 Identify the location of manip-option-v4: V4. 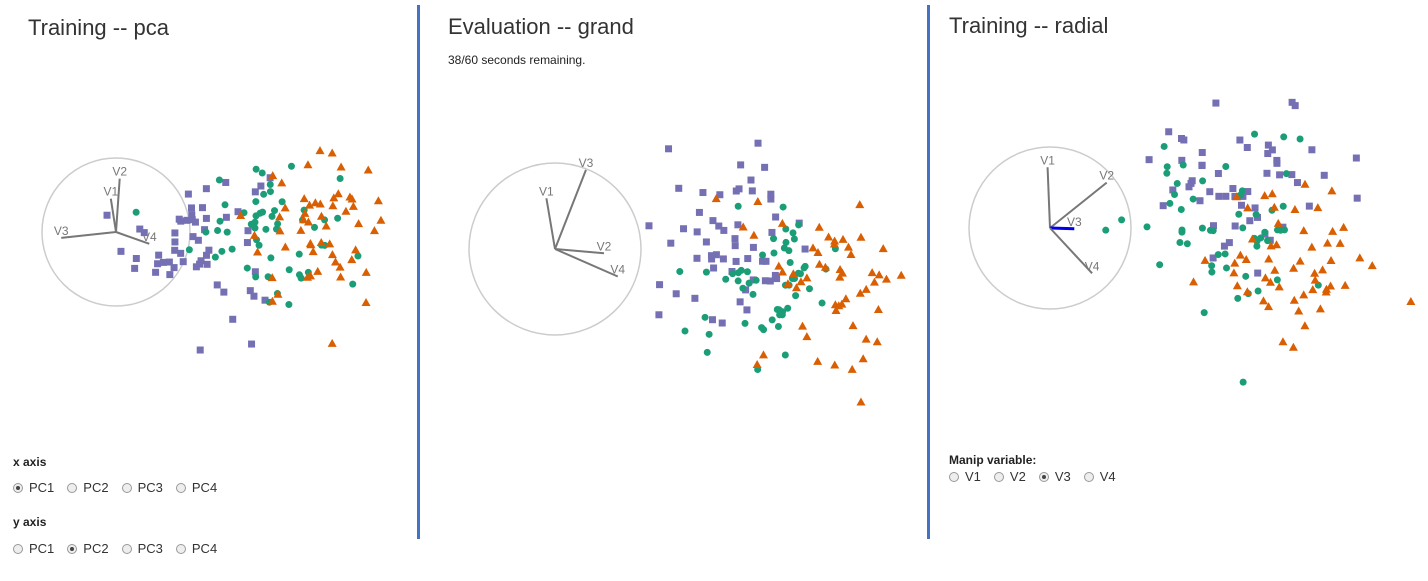
(1099, 476).